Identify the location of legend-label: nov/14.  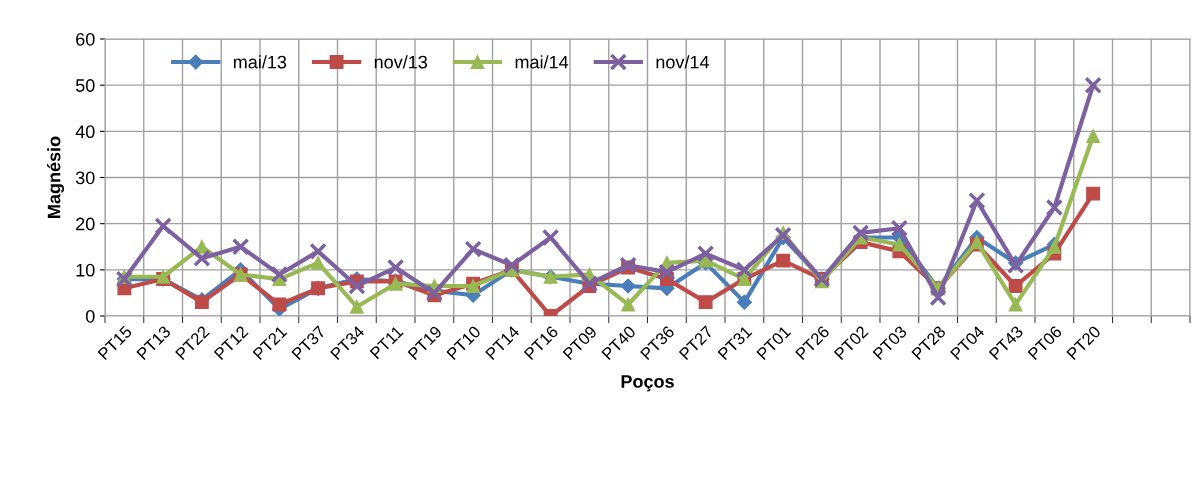
(683, 62).